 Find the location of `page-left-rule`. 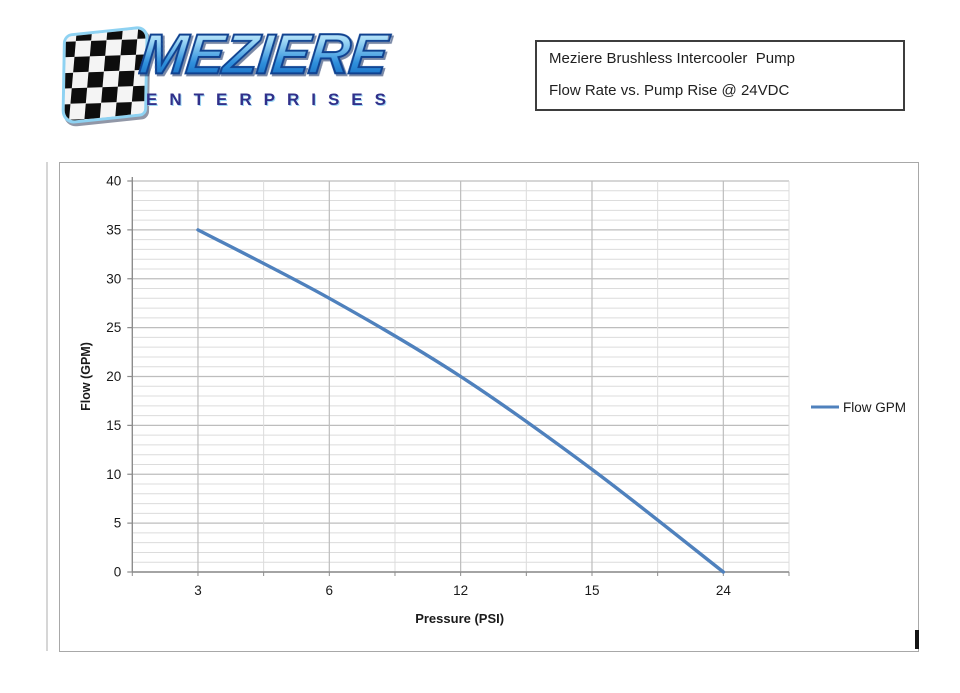

page-left-rule is located at coordinates (47, 406).